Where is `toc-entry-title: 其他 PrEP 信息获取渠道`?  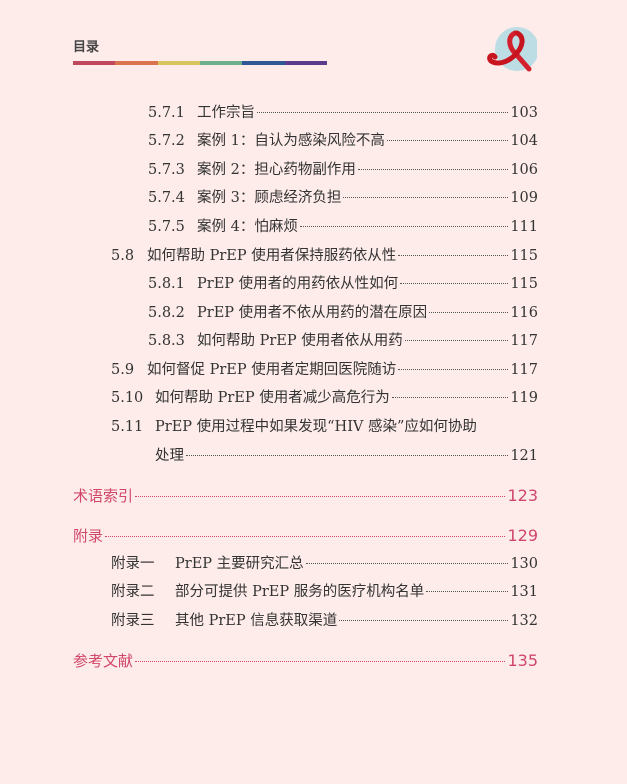 toc-entry-title: 其他 PrEP 信息获取渠道 is located at coordinates (256, 621).